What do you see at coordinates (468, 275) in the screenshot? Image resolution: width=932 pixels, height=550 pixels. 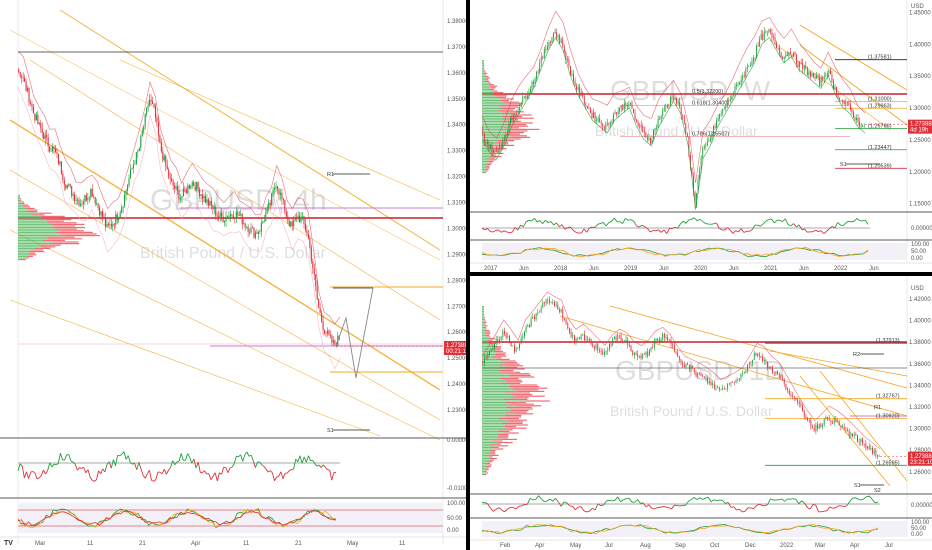 I see `vertical-divider` at bounding box center [468, 275].